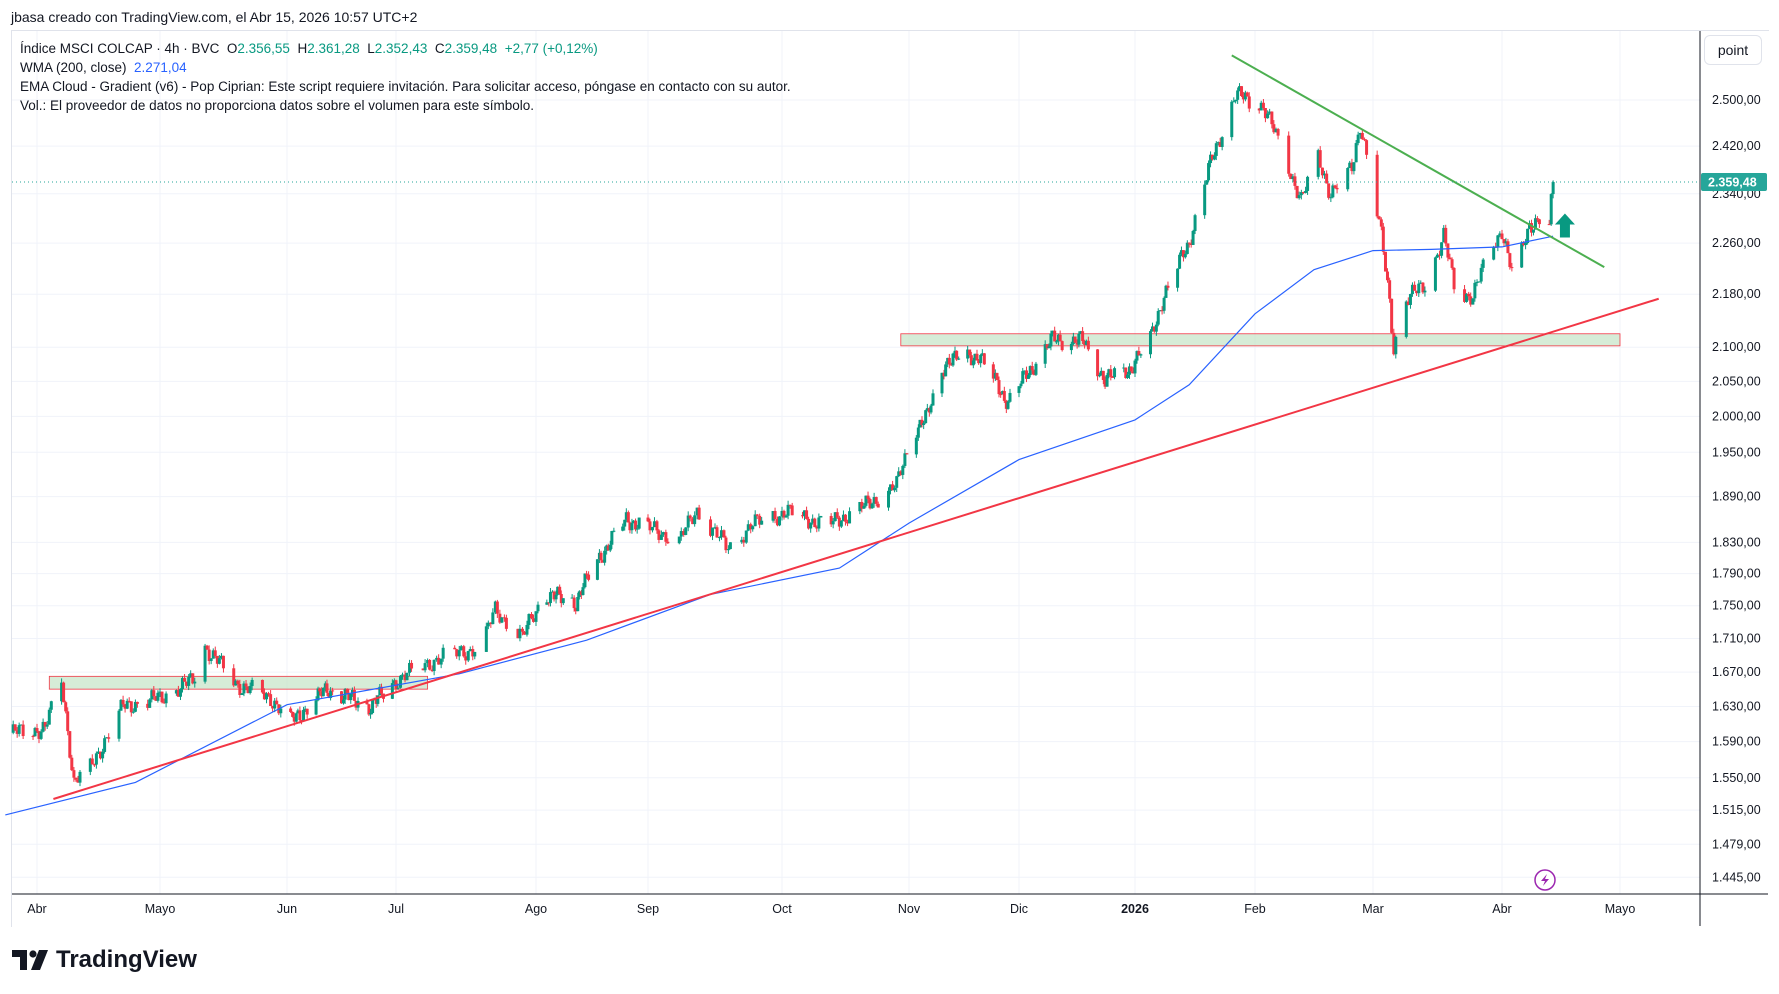 The width and height of the screenshot is (1779, 994). Describe the element at coordinates (104, 960) in the screenshot. I see `tradingview-logo: TradingView` at that location.